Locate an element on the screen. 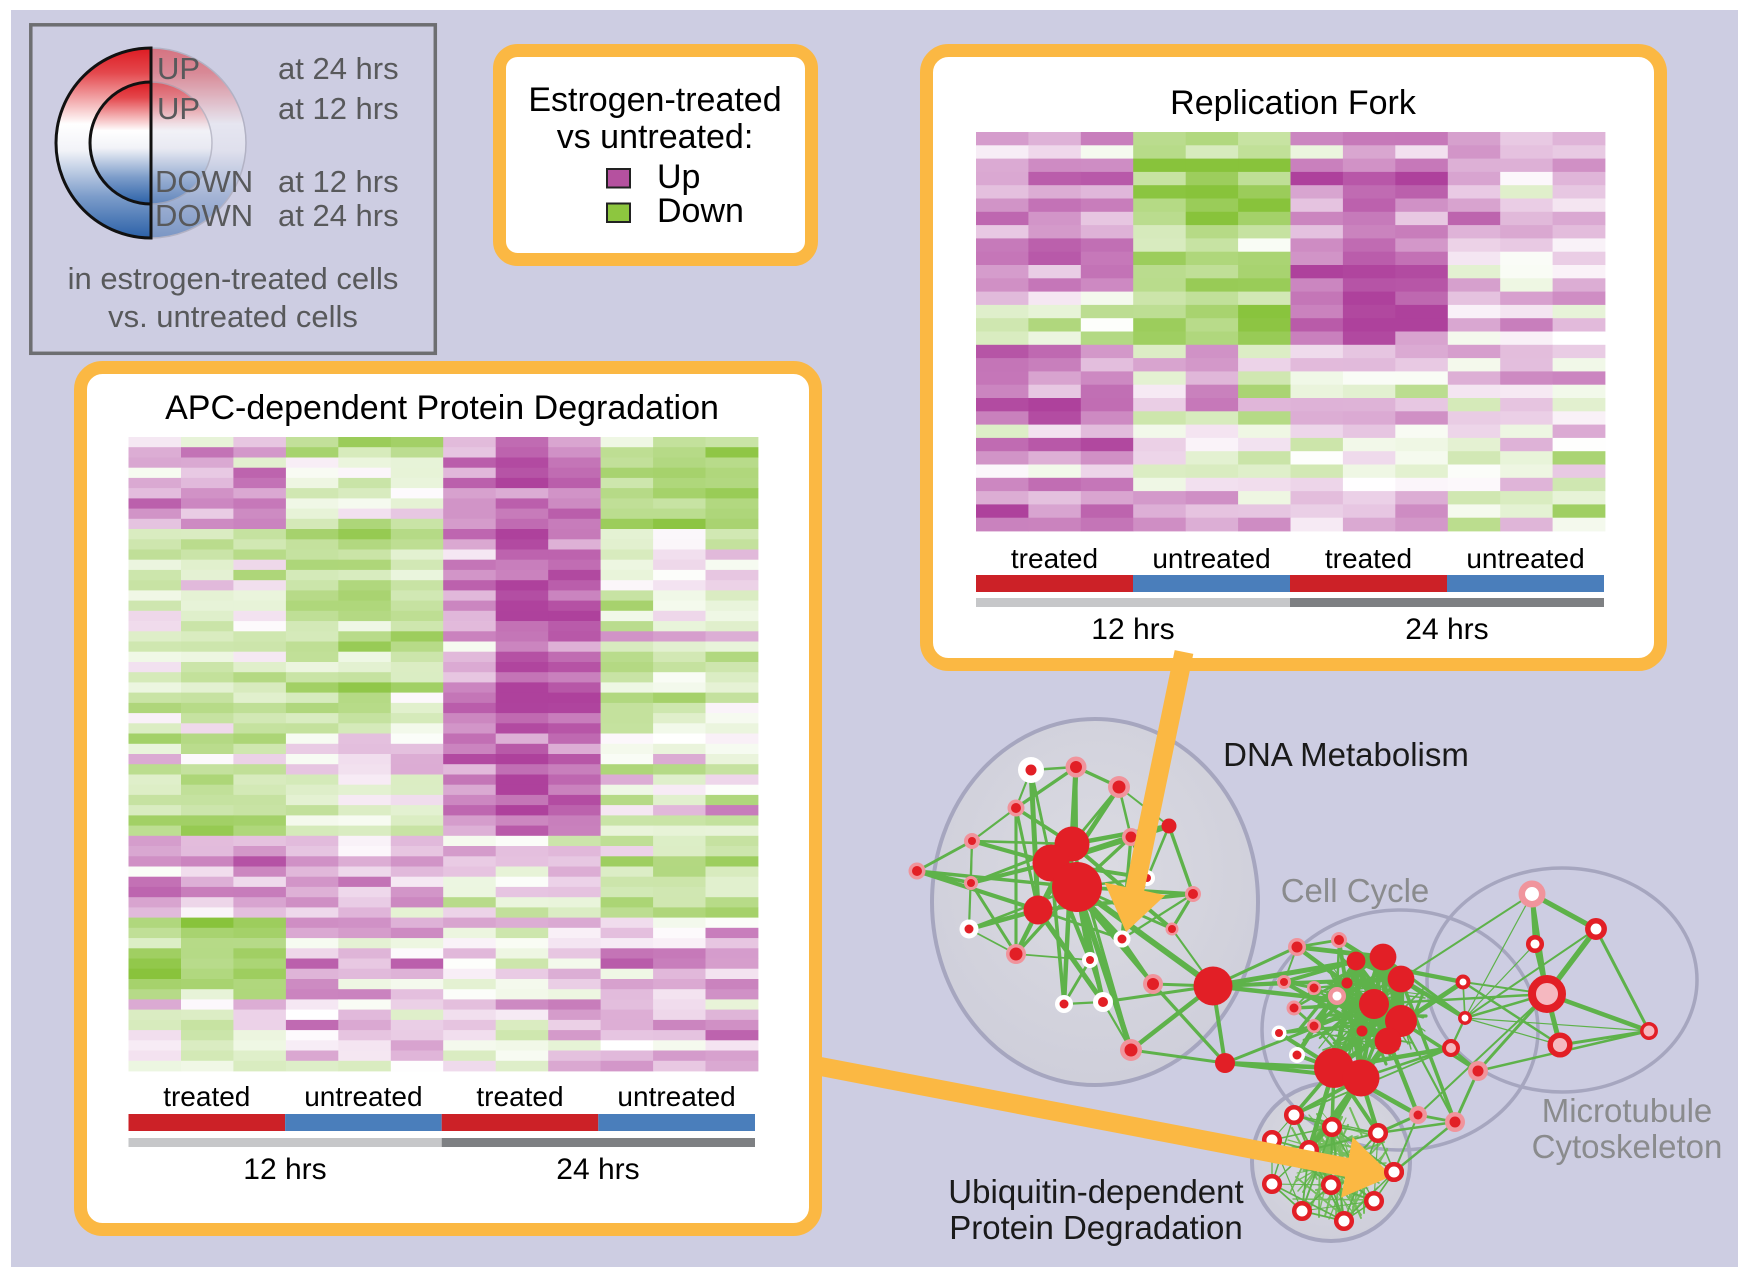  svg-text: Ubiquitin-dependent is located at coordinates (1095, 1191).